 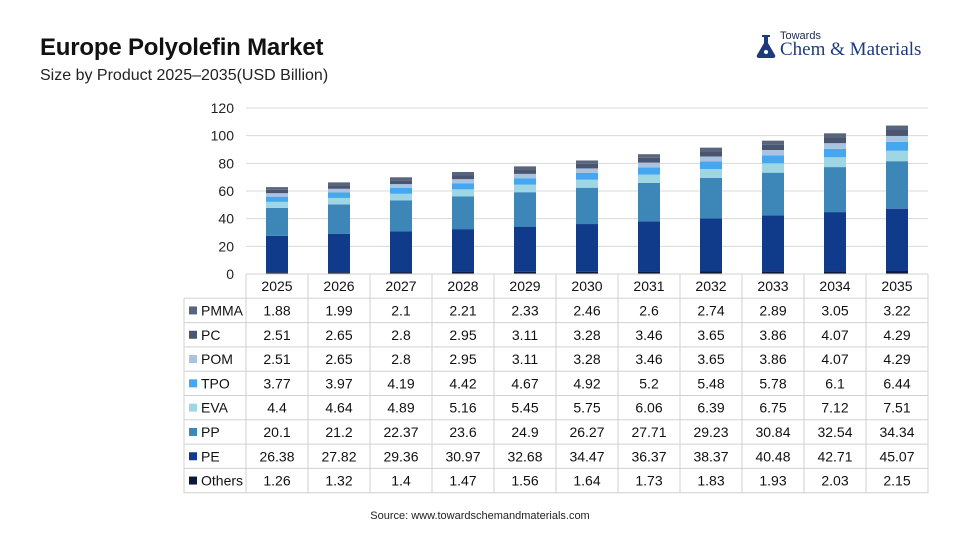 What do you see at coordinates (400, 456) in the screenshot?
I see `table-cell-value: 29.36` at bounding box center [400, 456].